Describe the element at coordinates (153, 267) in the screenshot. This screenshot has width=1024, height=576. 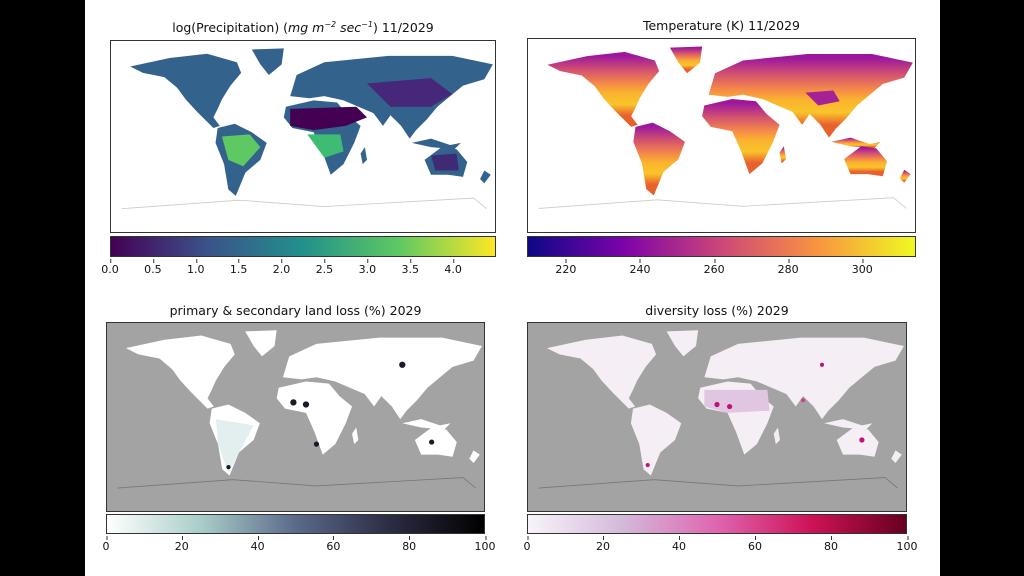
I see `colorbar-tick-label: 0.5` at that location.